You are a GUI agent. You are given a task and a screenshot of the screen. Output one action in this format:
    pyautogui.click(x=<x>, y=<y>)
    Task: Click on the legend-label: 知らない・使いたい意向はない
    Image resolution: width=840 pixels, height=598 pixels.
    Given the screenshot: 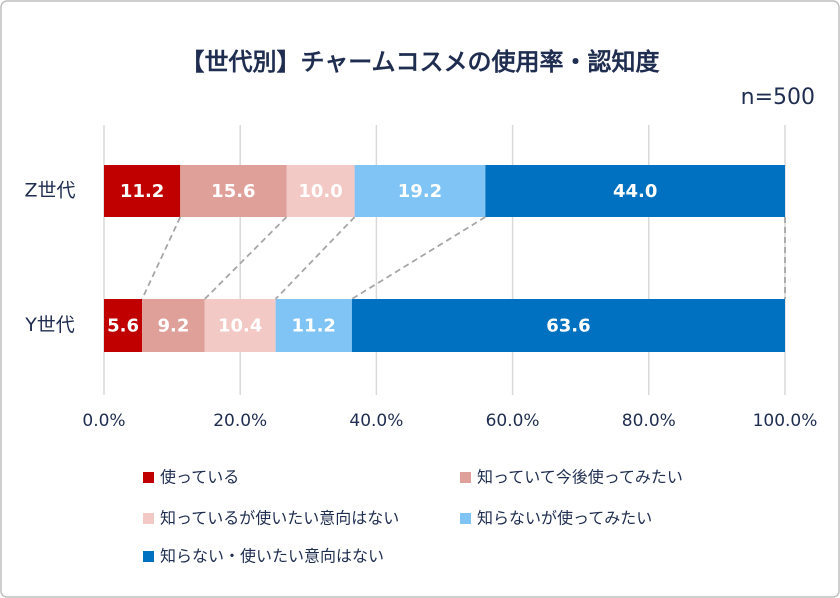 What is the action you would take?
    pyautogui.click(x=272, y=556)
    